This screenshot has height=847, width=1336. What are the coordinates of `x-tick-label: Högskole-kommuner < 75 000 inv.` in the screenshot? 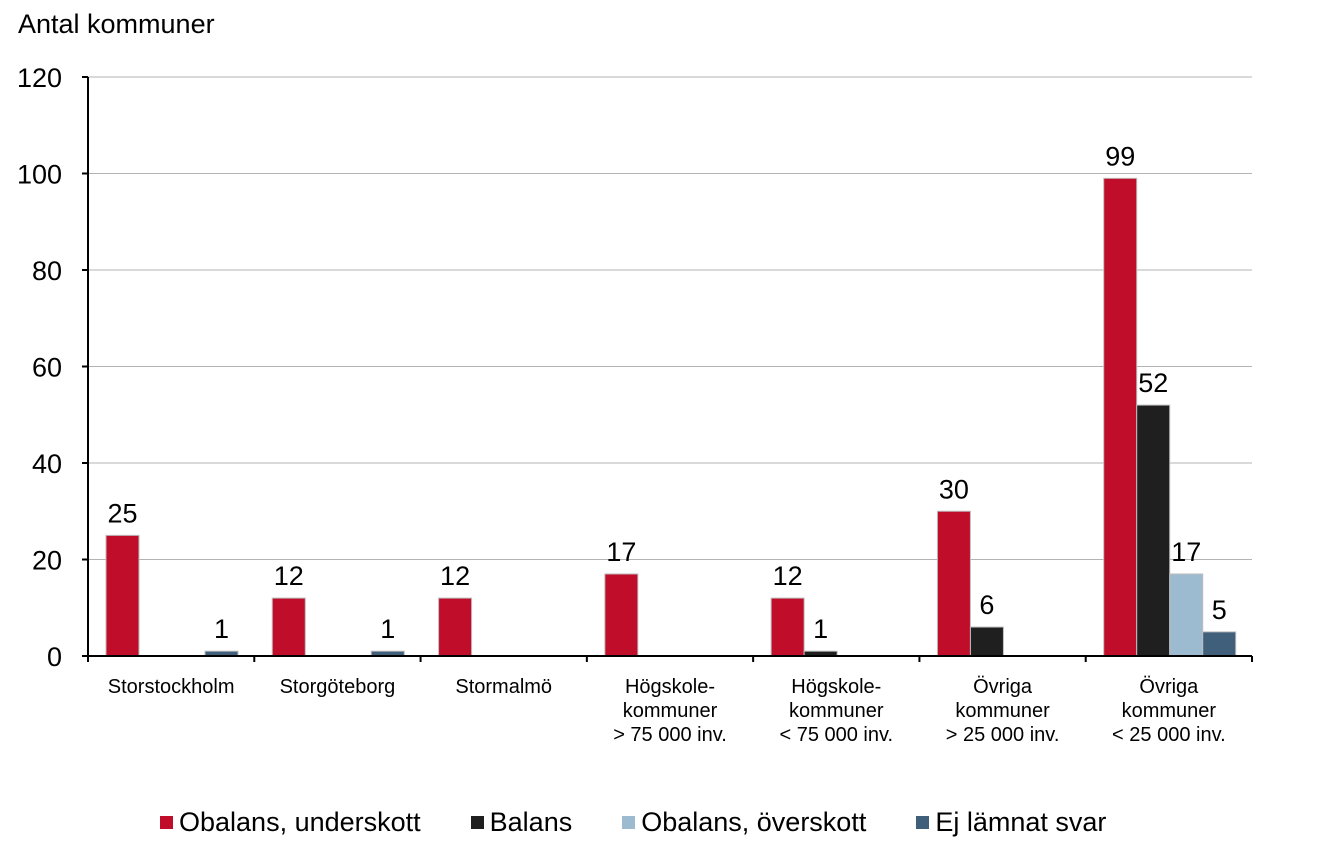 It's located at (836, 711).